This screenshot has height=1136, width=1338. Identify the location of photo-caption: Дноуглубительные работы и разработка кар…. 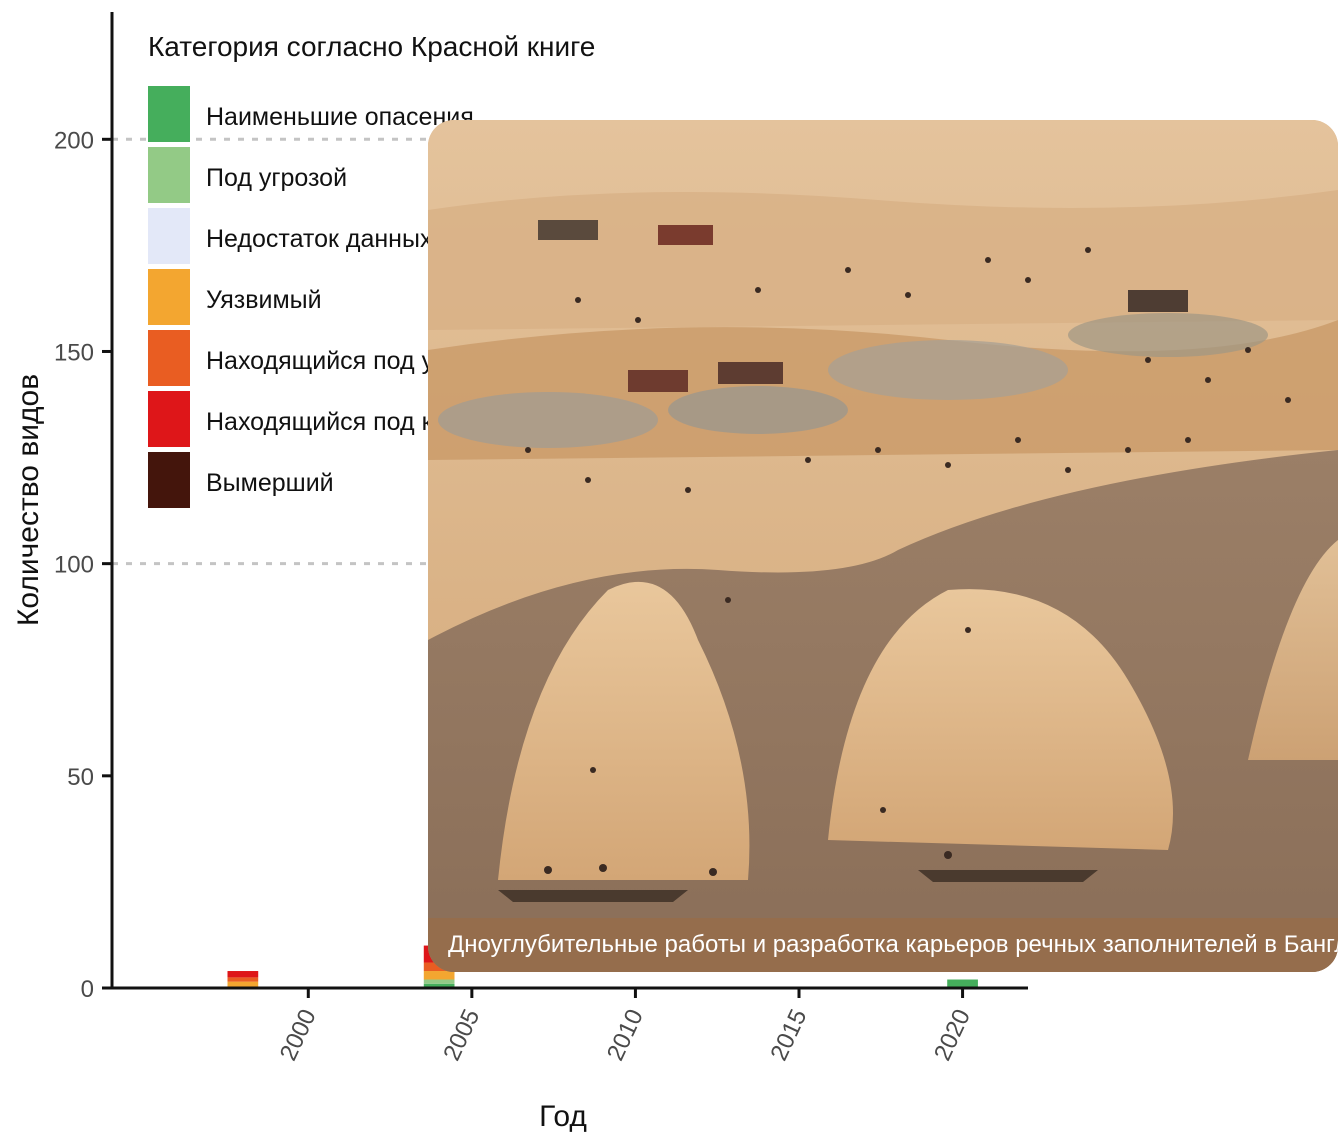
(883, 945).